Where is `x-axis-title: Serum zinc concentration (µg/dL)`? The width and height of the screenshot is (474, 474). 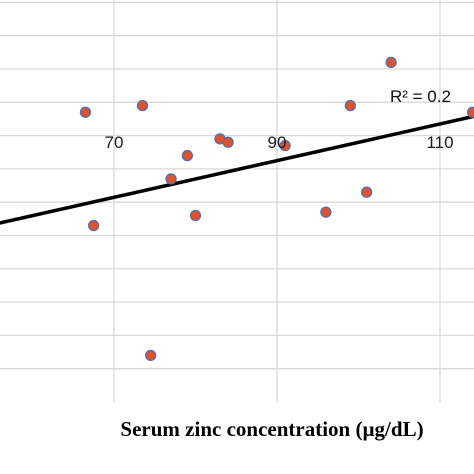 x-axis-title: Serum zinc concentration (µg/dL) is located at coordinates (271, 429).